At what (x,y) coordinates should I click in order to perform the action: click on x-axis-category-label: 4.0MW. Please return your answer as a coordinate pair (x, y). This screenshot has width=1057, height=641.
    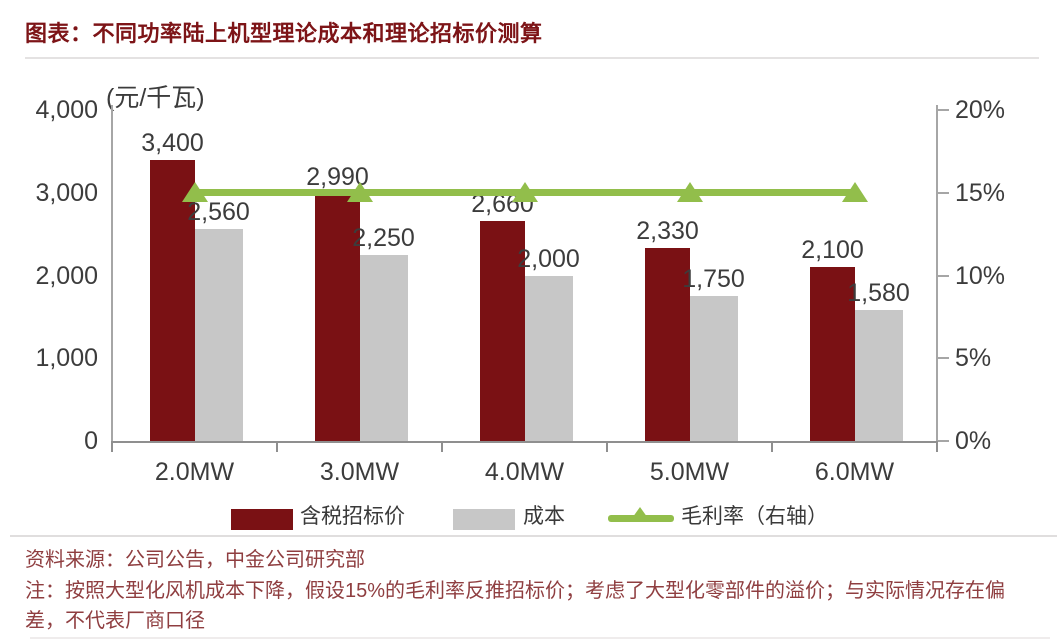
    Looking at the image, I should click on (524, 472).